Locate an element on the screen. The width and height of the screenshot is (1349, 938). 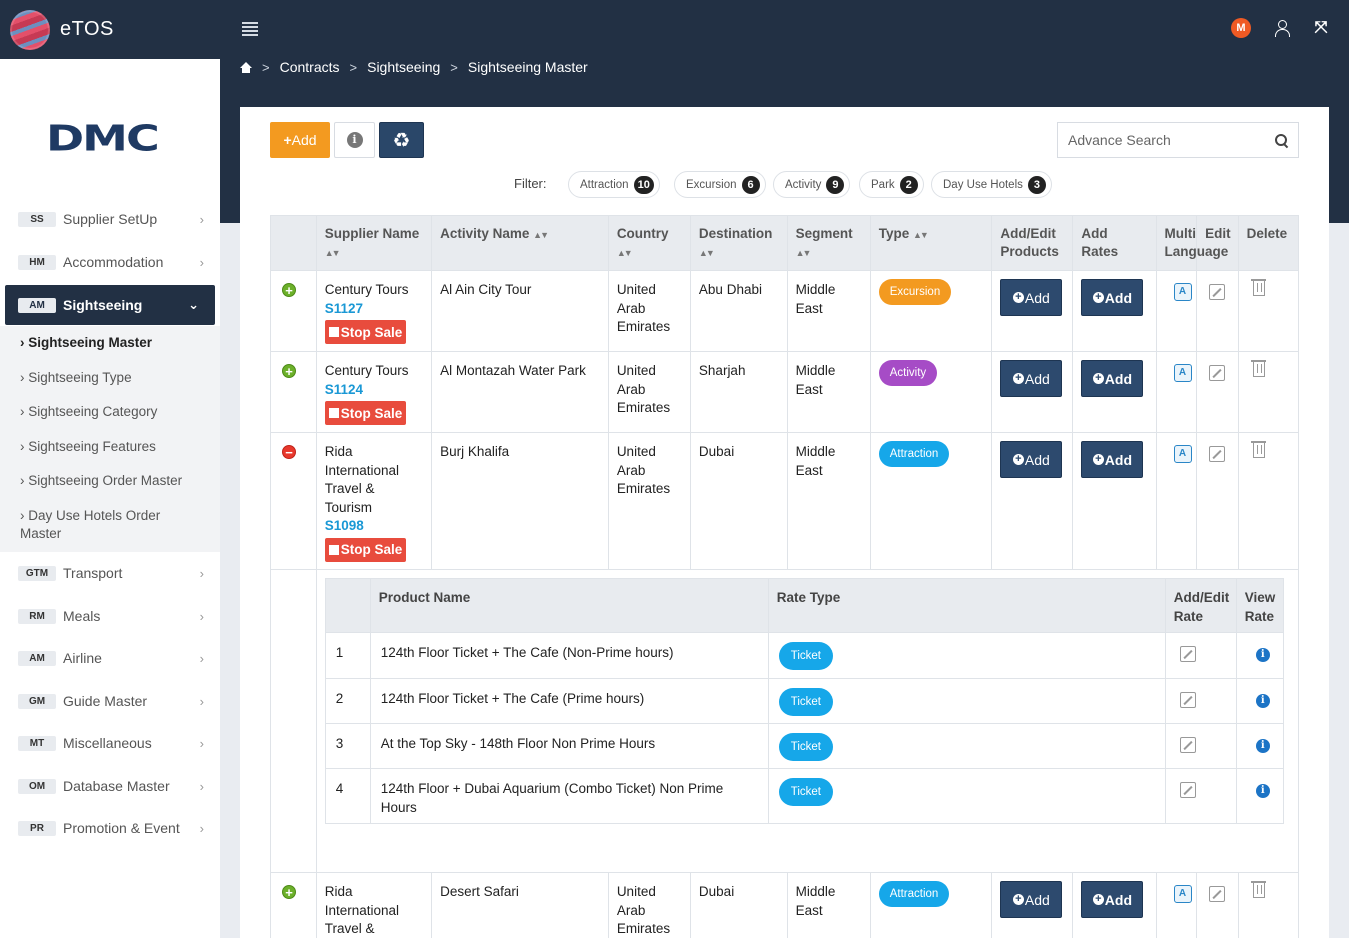
supplier-name: Century Tours is located at coordinates (366, 289).